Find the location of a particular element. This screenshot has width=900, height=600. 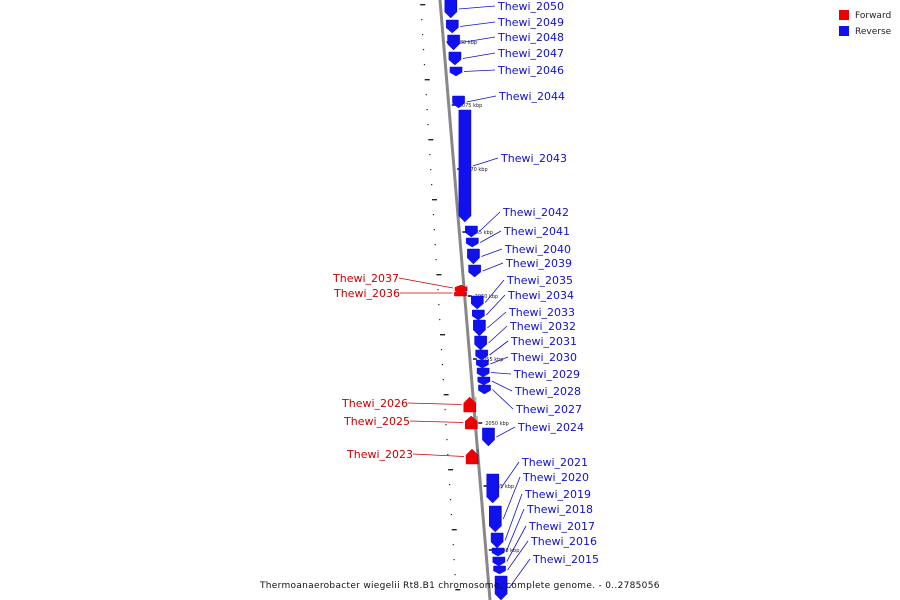

legend-reverse-swatch is located at coordinates (844, 31).